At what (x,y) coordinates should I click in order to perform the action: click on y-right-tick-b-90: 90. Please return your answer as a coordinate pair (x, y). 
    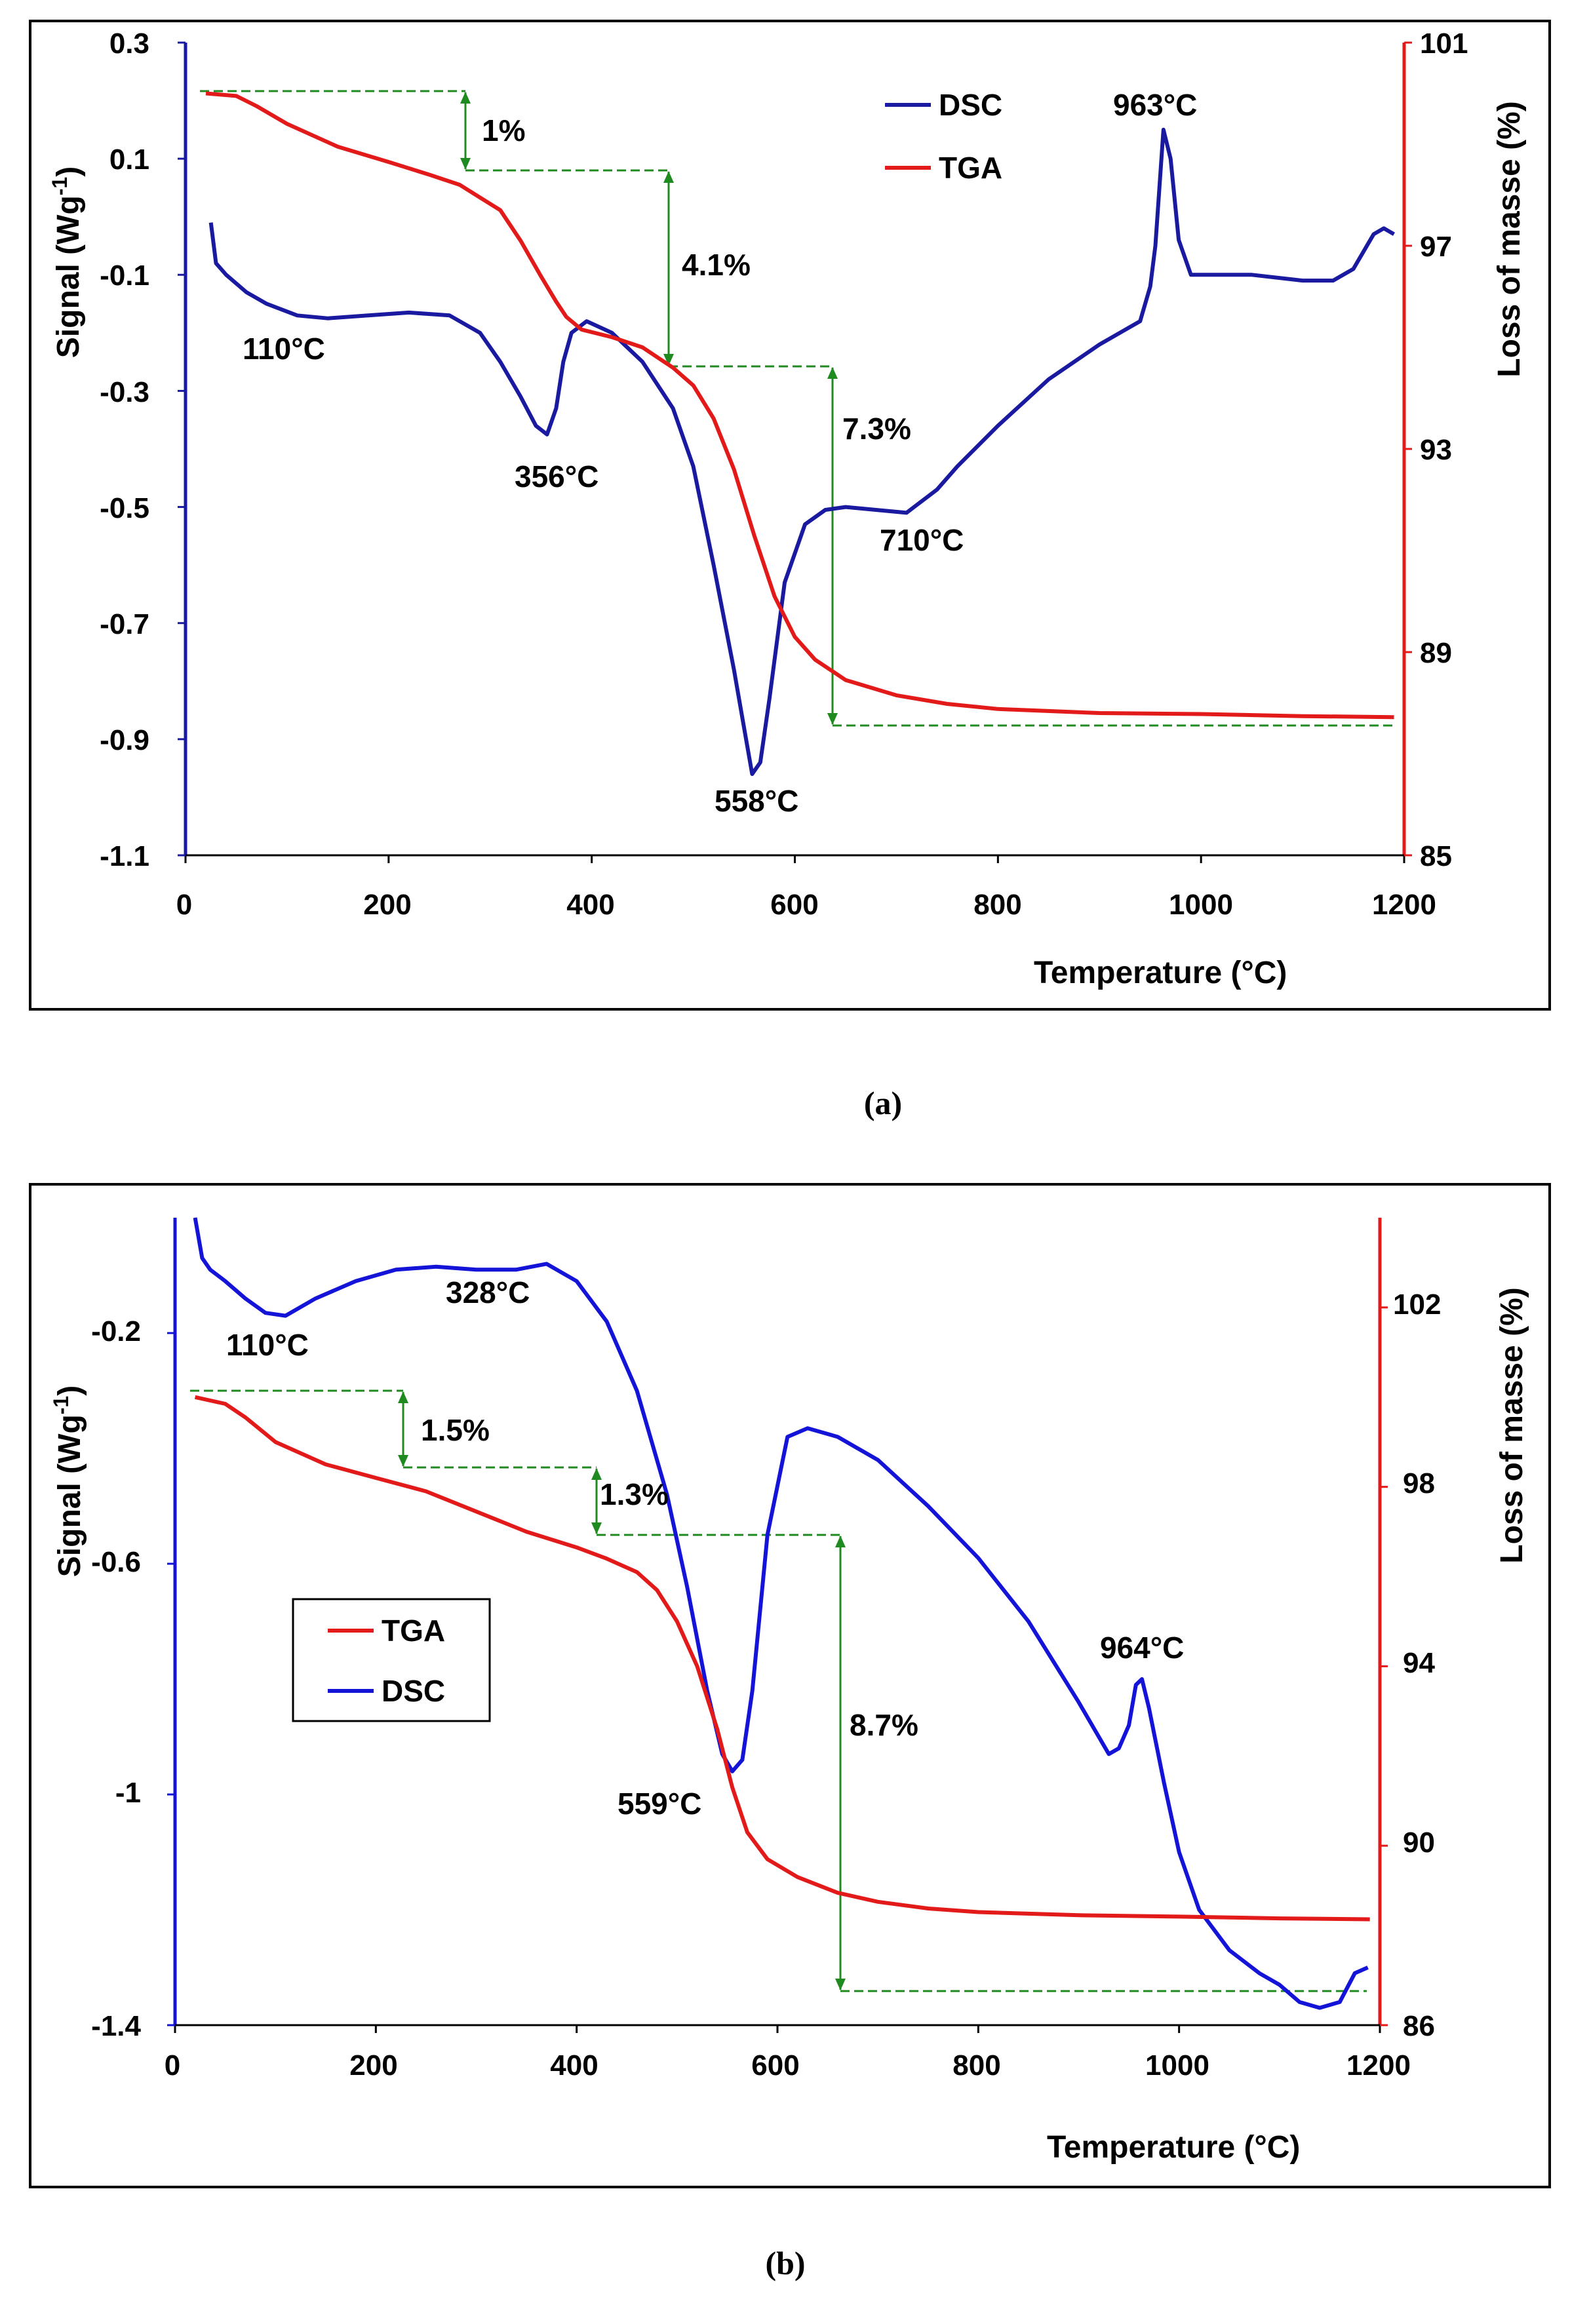
    Looking at the image, I should click on (1419, 1843).